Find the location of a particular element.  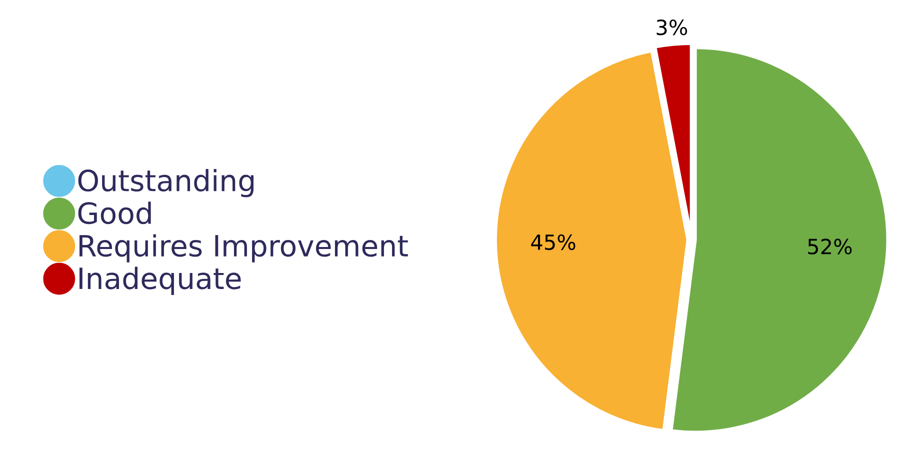

legend-label: Outstanding is located at coordinates (166, 183).